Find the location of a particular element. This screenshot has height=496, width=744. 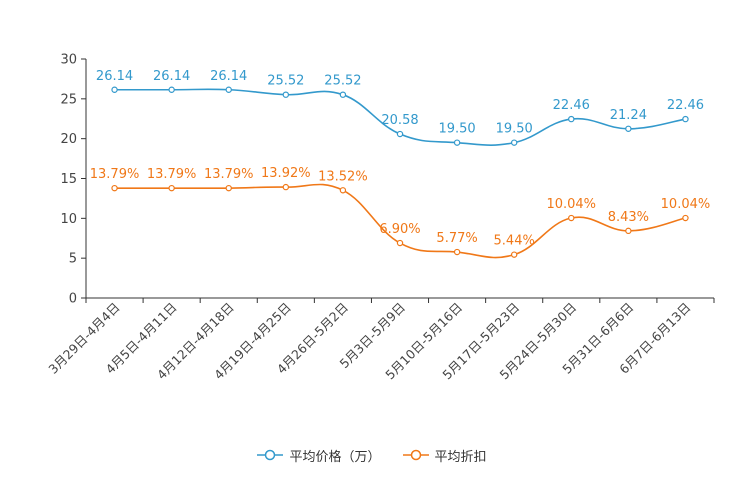

y-tick-label: 30 is located at coordinates (68, 60).